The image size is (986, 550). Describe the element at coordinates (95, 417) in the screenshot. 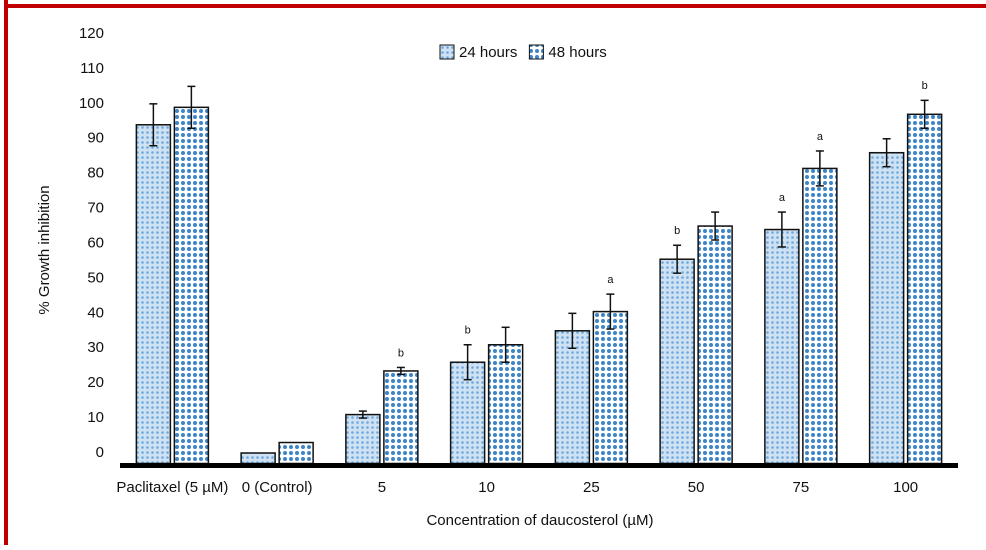

I see `y-tick-label: 10` at that location.